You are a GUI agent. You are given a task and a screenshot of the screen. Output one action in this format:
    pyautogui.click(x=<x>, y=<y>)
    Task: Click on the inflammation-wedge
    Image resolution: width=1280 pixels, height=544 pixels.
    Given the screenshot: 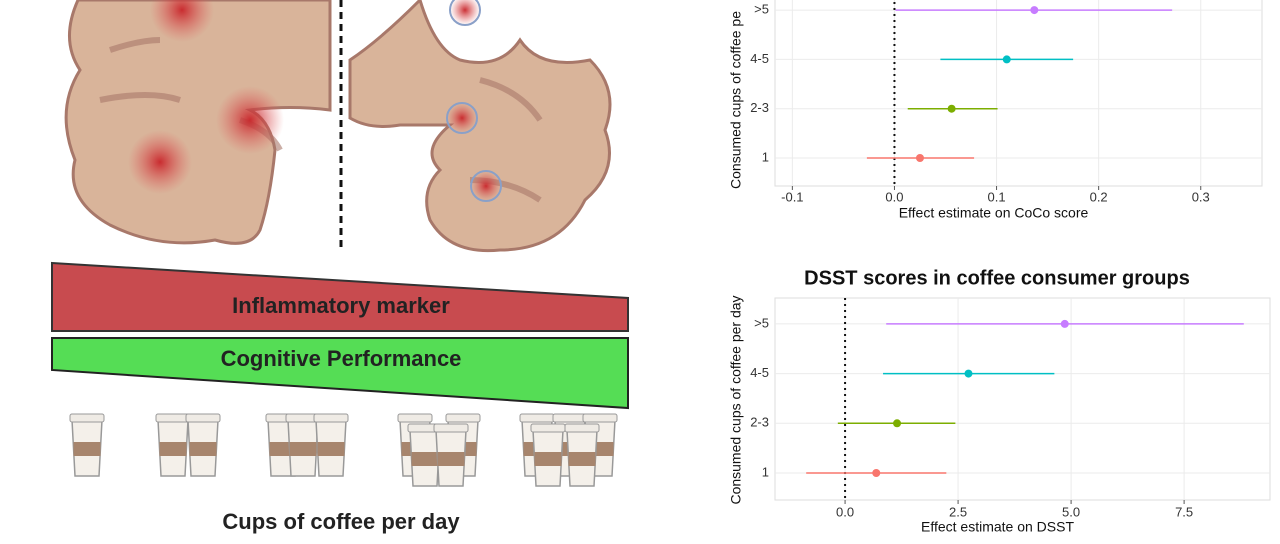 What is the action you would take?
    pyautogui.click(x=340, y=296)
    